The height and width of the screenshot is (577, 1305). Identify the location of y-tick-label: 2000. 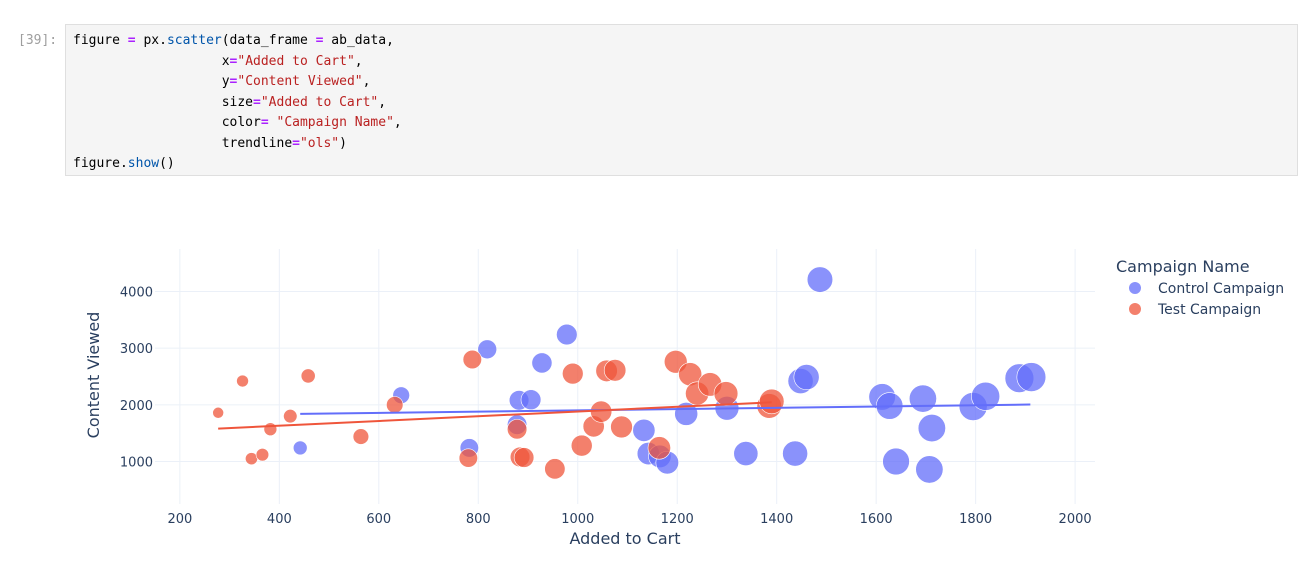
(136, 406).